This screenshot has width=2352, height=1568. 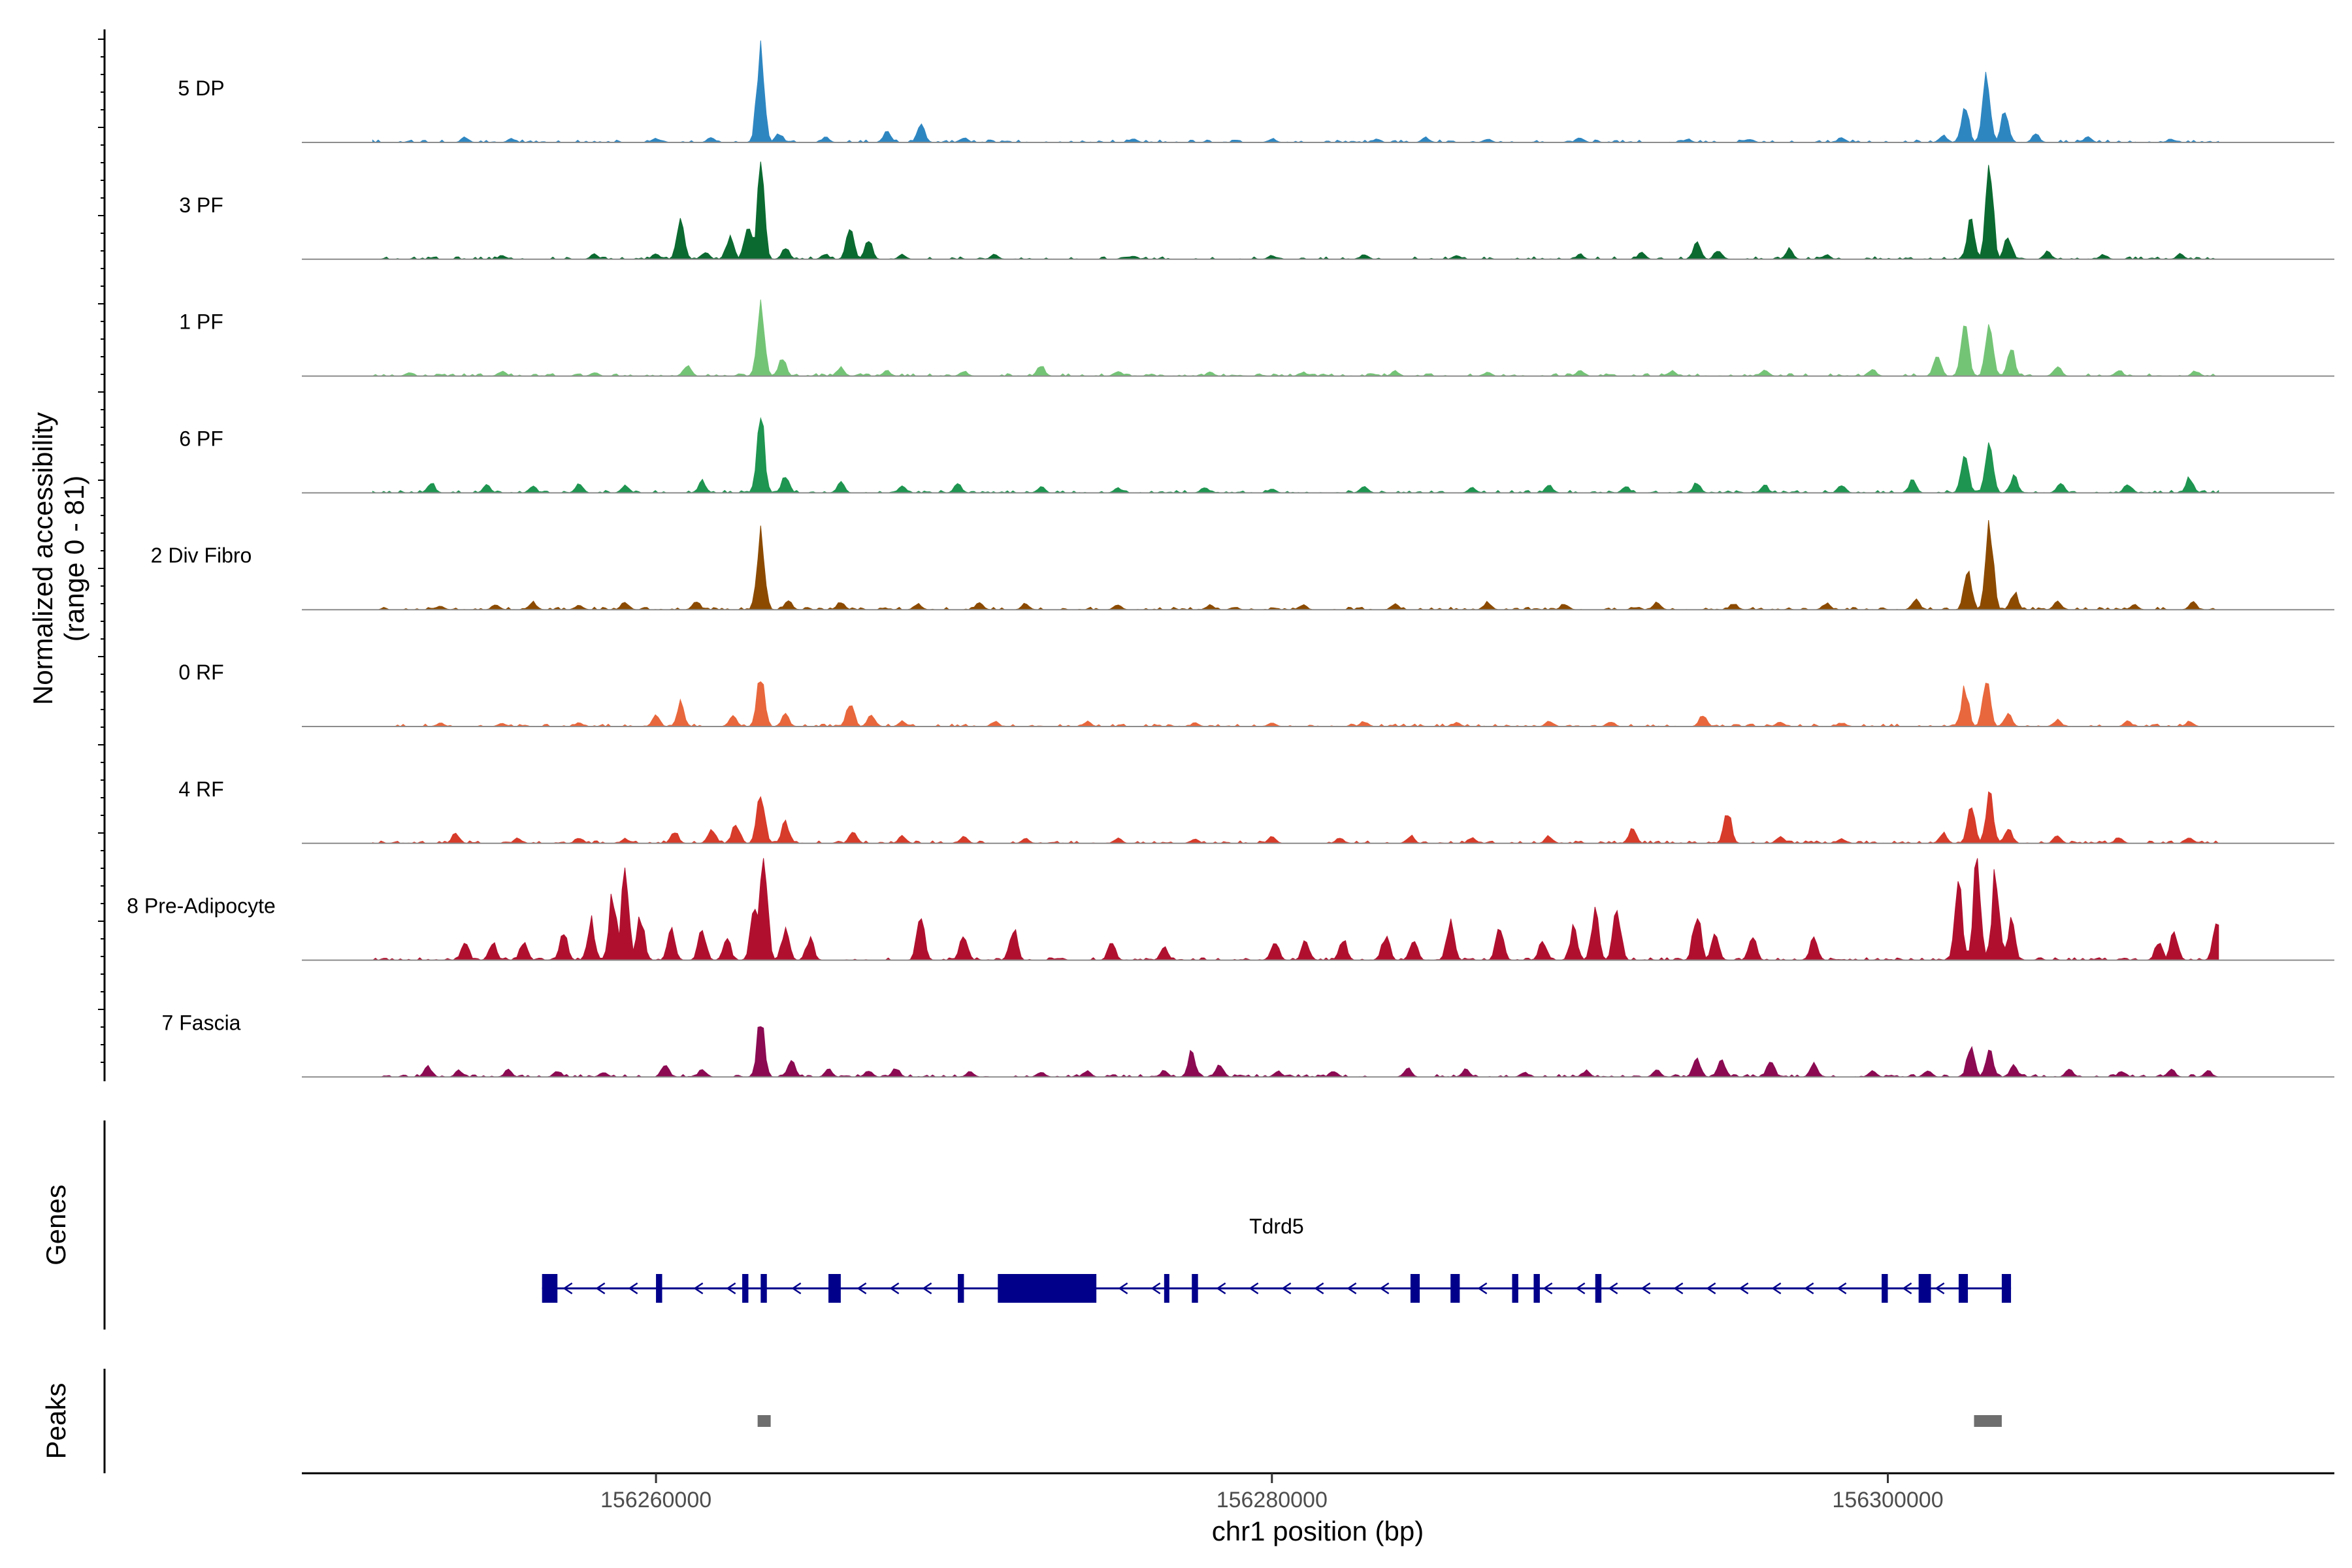 What do you see at coordinates (1379, 1421) in the screenshot?
I see `peak-regions` at bounding box center [1379, 1421].